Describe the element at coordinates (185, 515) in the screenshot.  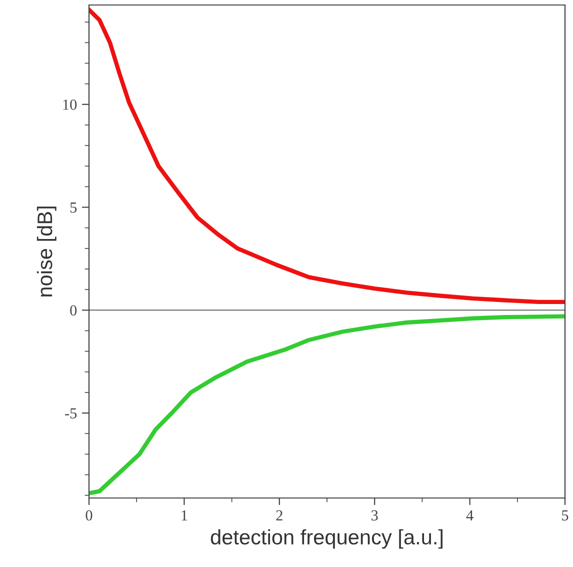
I see `x-tick-label: 1` at that location.